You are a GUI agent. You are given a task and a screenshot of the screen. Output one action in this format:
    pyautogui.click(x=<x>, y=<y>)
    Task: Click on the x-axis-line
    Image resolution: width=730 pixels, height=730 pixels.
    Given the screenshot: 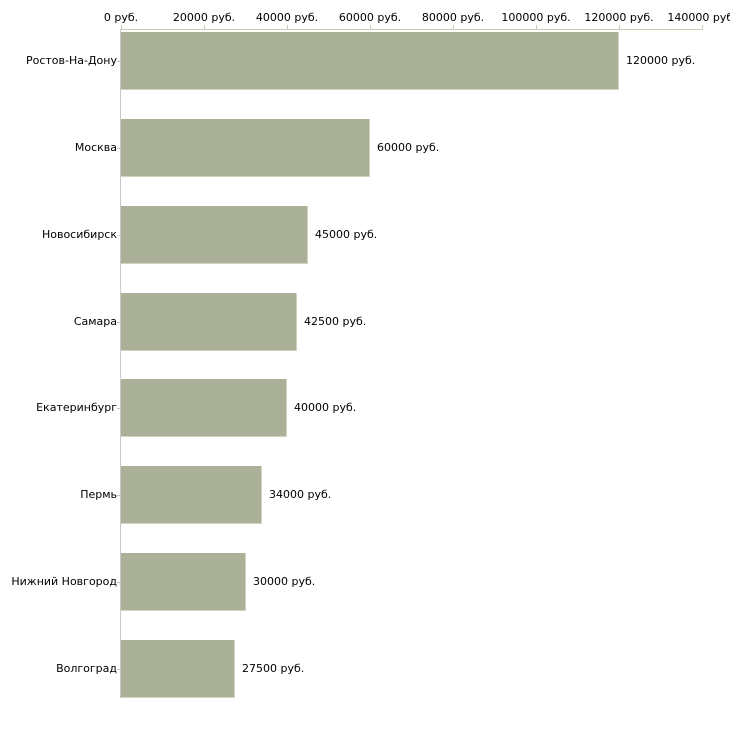 What is the action you would take?
    pyautogui.click(x=411, y=29)
    